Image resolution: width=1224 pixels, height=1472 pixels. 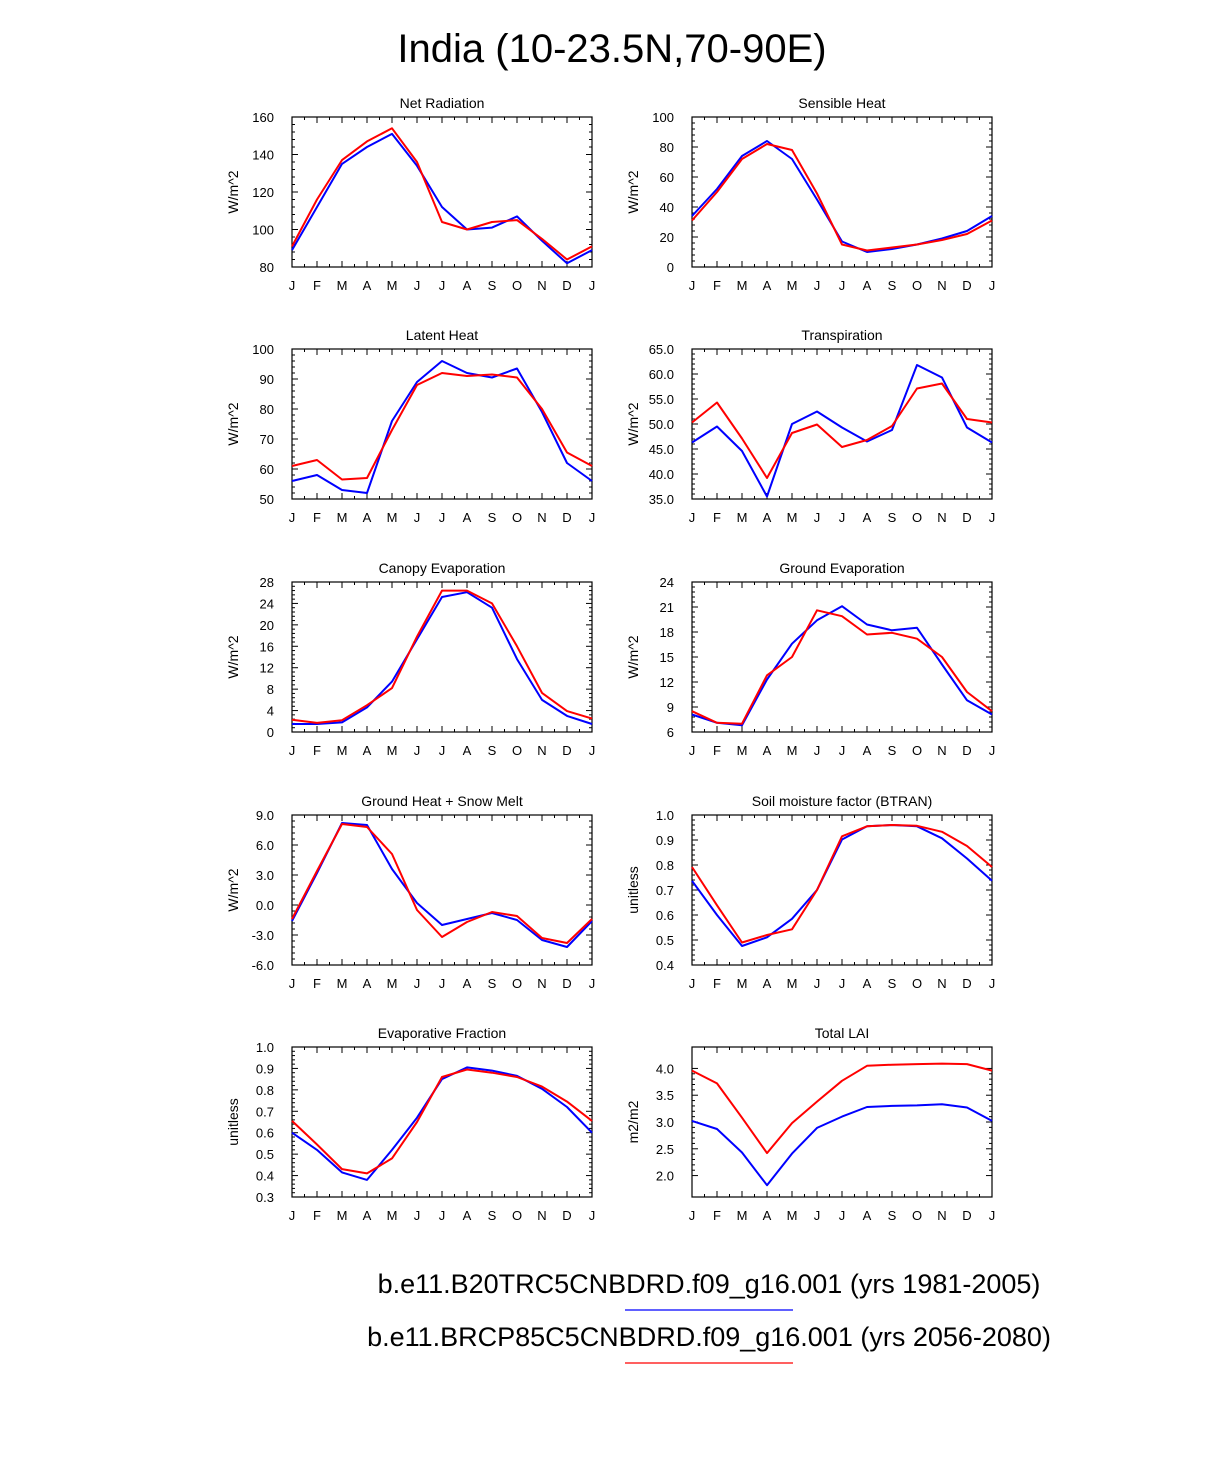 What do you see at coordinates (342, 1215) in the screenshot?
I see `evaporative-fraction-xtick-label: M` at bounding box center [342, 1215].